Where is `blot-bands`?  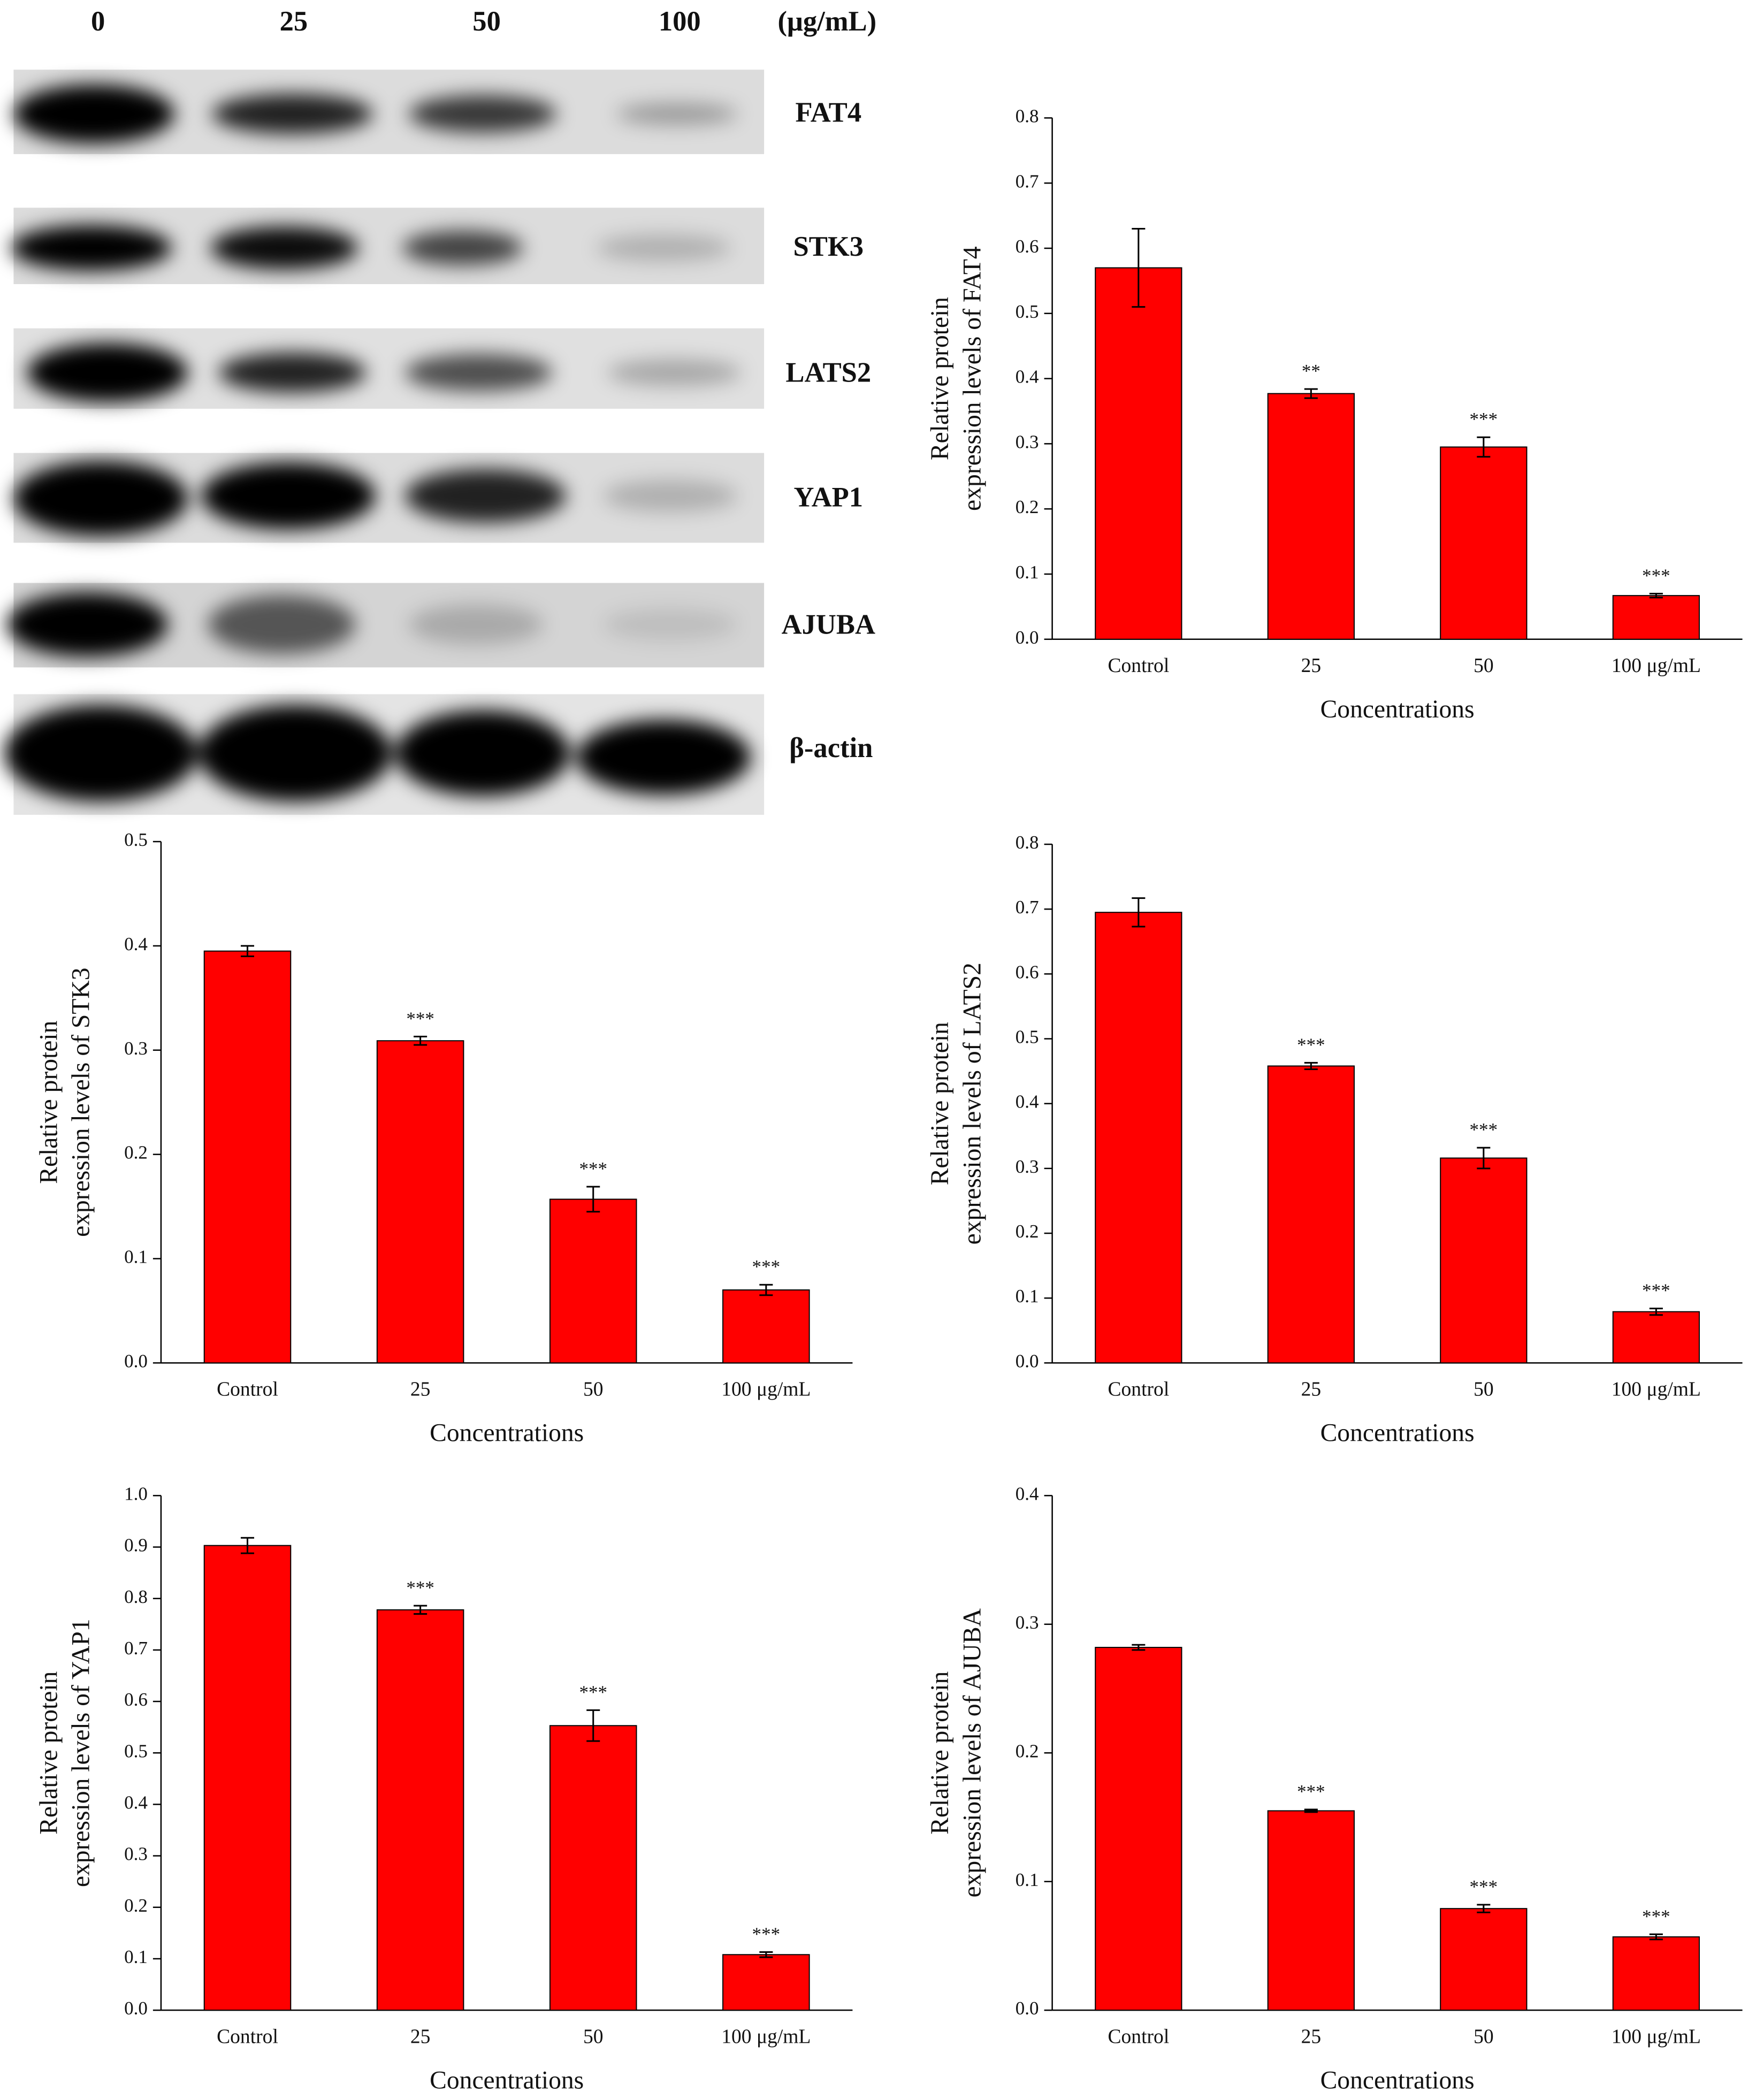 blot-bands is located at coordinates (378, 442).